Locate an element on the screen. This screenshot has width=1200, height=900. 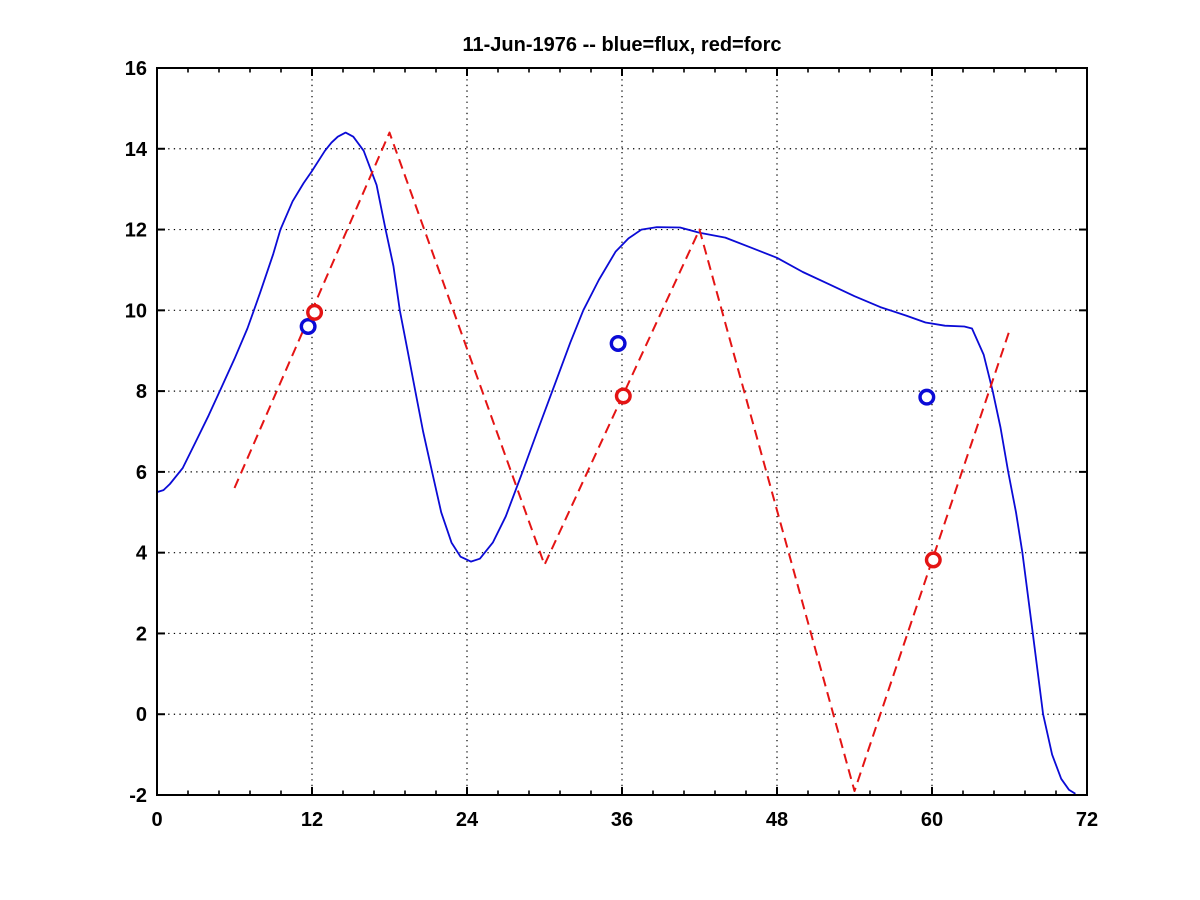
y-tick-label: 0 is located at coordinates (141, 715).